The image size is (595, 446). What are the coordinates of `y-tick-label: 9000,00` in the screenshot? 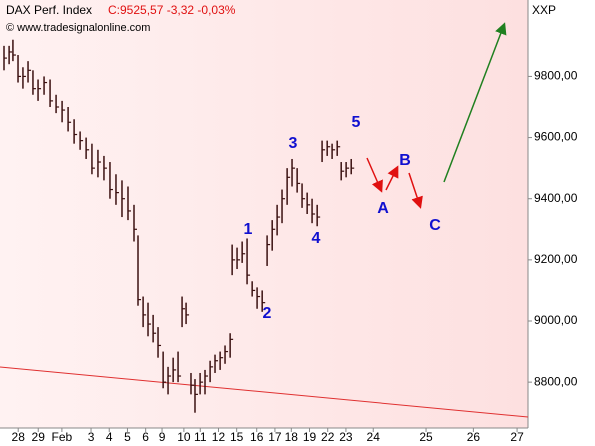 It's located at (556, 320).